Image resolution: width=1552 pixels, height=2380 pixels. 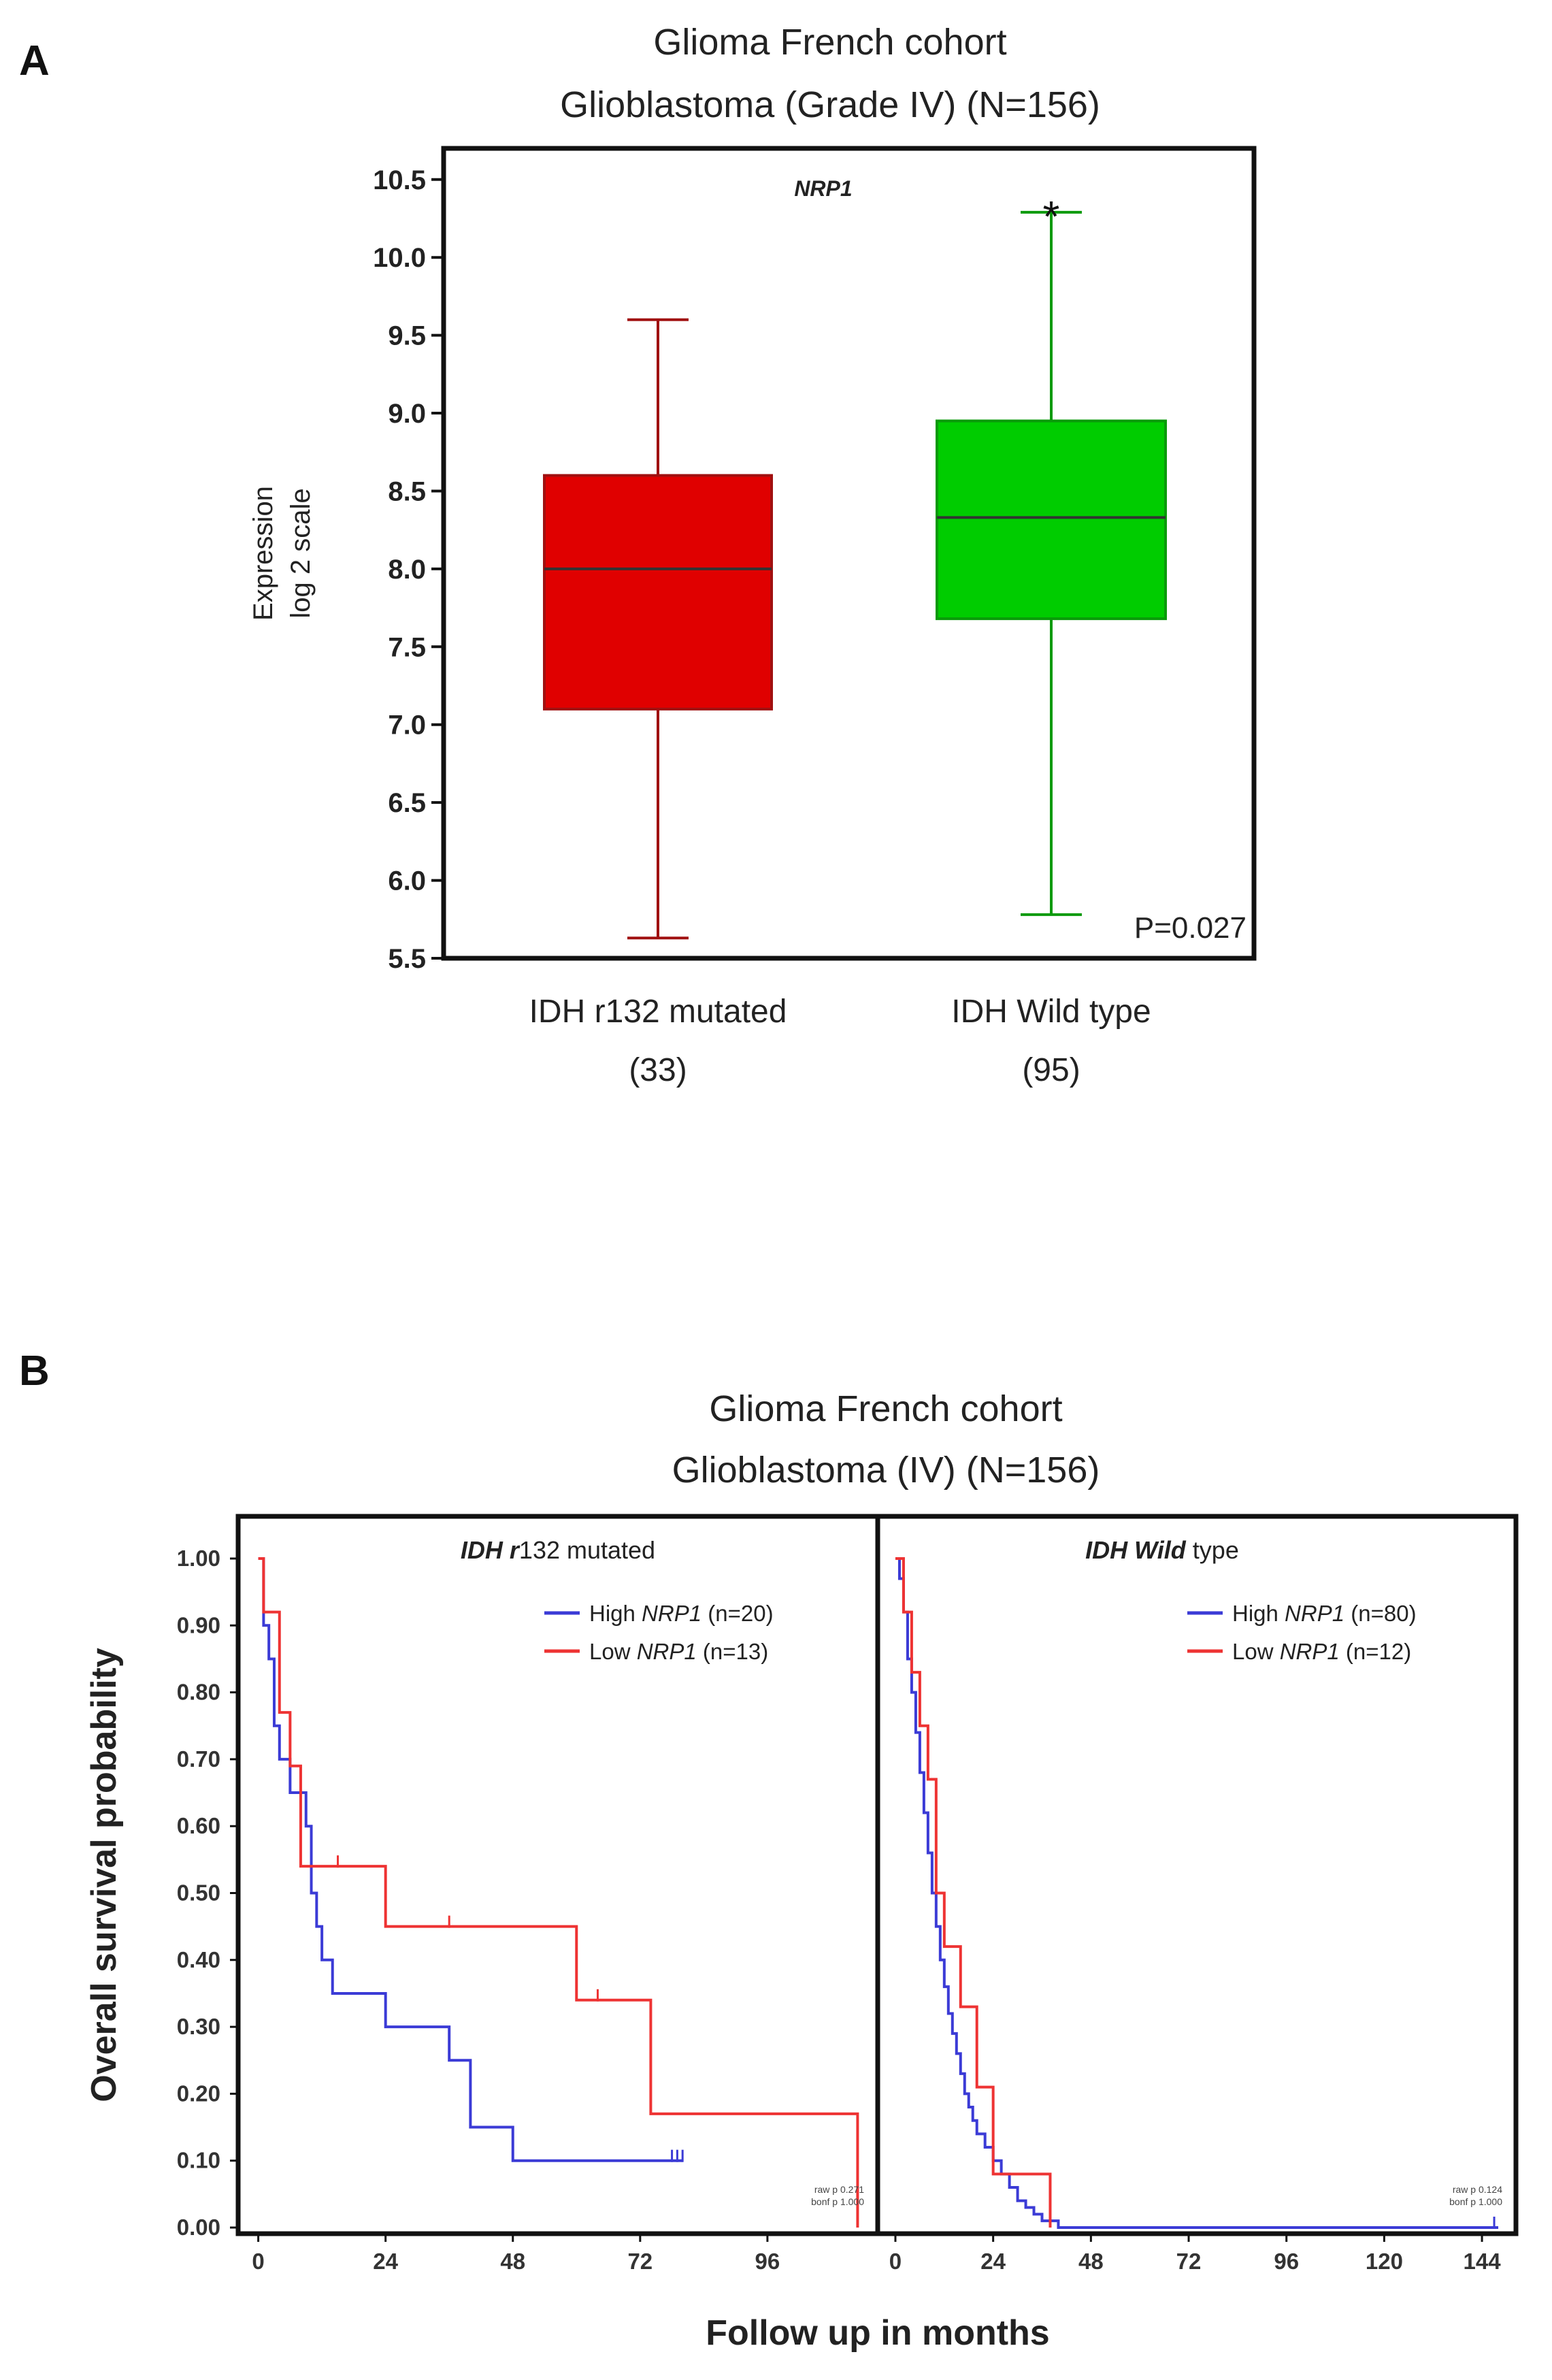 What do you see at coordinates (737, 1614) in the screenshot?
I see `legend-suffix: (n=20)` at bounding box center [737, 1614].